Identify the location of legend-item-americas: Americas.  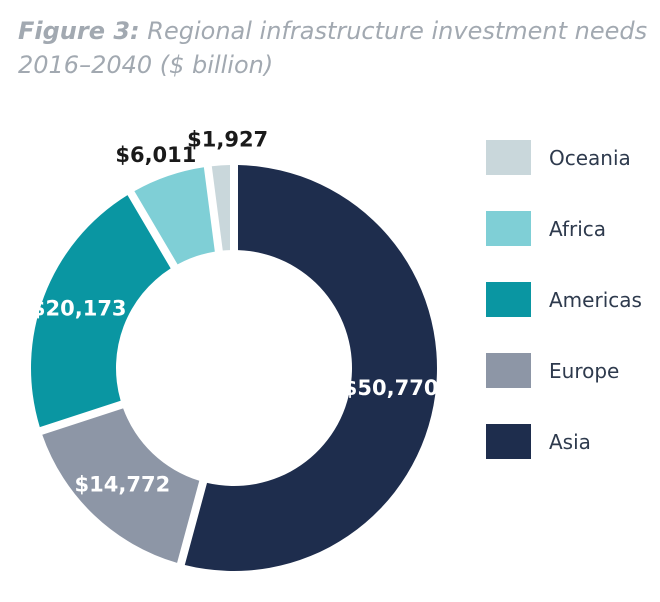
(564, 299).